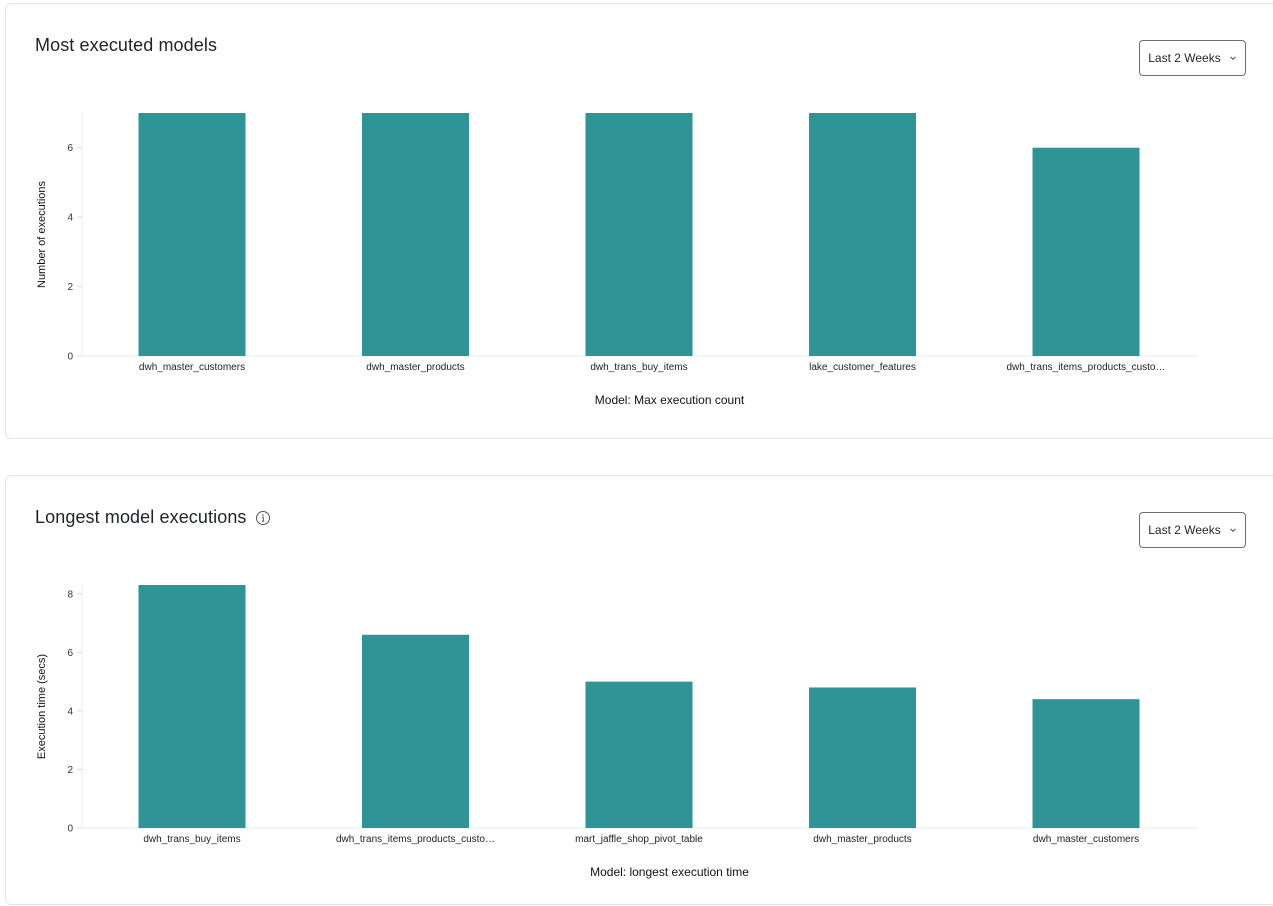 The height and width of the screenshot is (906, 1273). What do you see at coordinates (670, 400) in the screenshot?
I see `x-axis-label: Model: Max execution count` at bounding box center [670, 400].